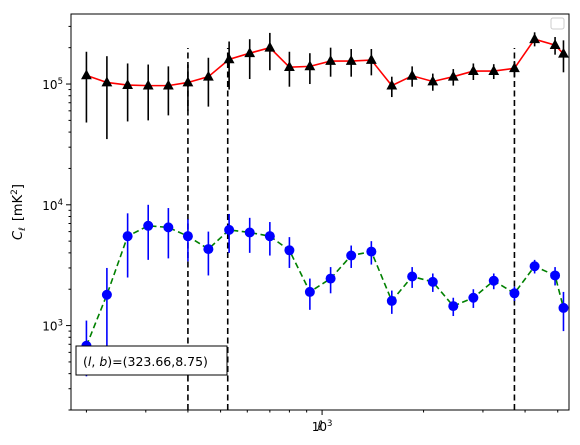 The image size is (580, 445). Describe the element at coordinates (23, 229) in the screenshot. I see `y-axis-title-subscript: ℓ` at that location.